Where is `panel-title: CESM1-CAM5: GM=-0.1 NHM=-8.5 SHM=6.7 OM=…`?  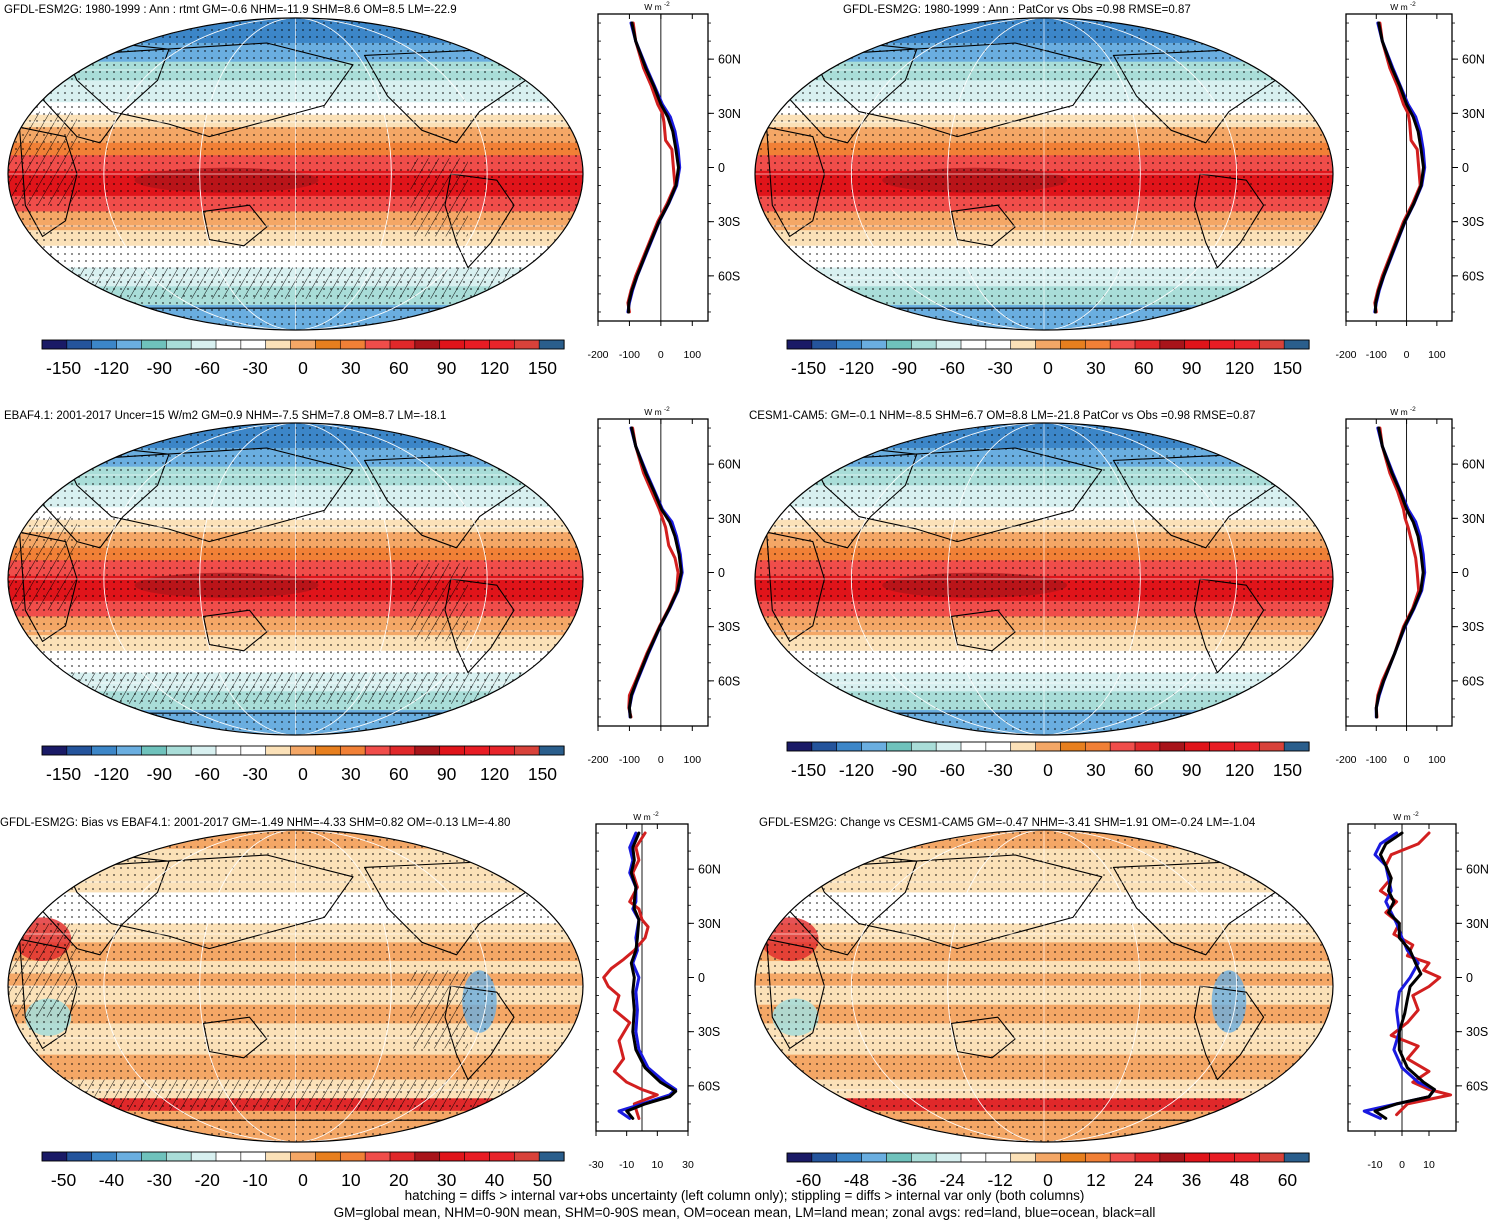
panel-title: CESM1-CAM5: GM=-0.1 NHM=-8.5 SHM=6.7 OM=… is located at coordinates (1002, 416).